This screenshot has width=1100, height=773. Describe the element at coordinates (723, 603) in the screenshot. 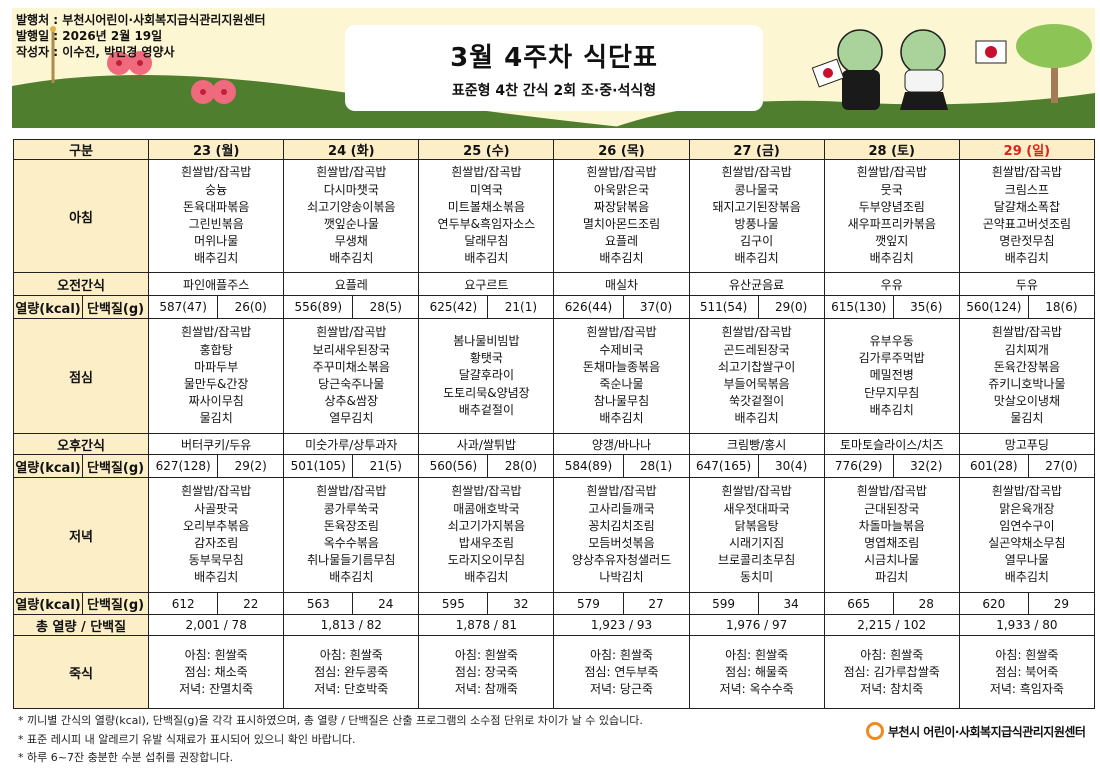

I see `kcal-value: 599` at that location.